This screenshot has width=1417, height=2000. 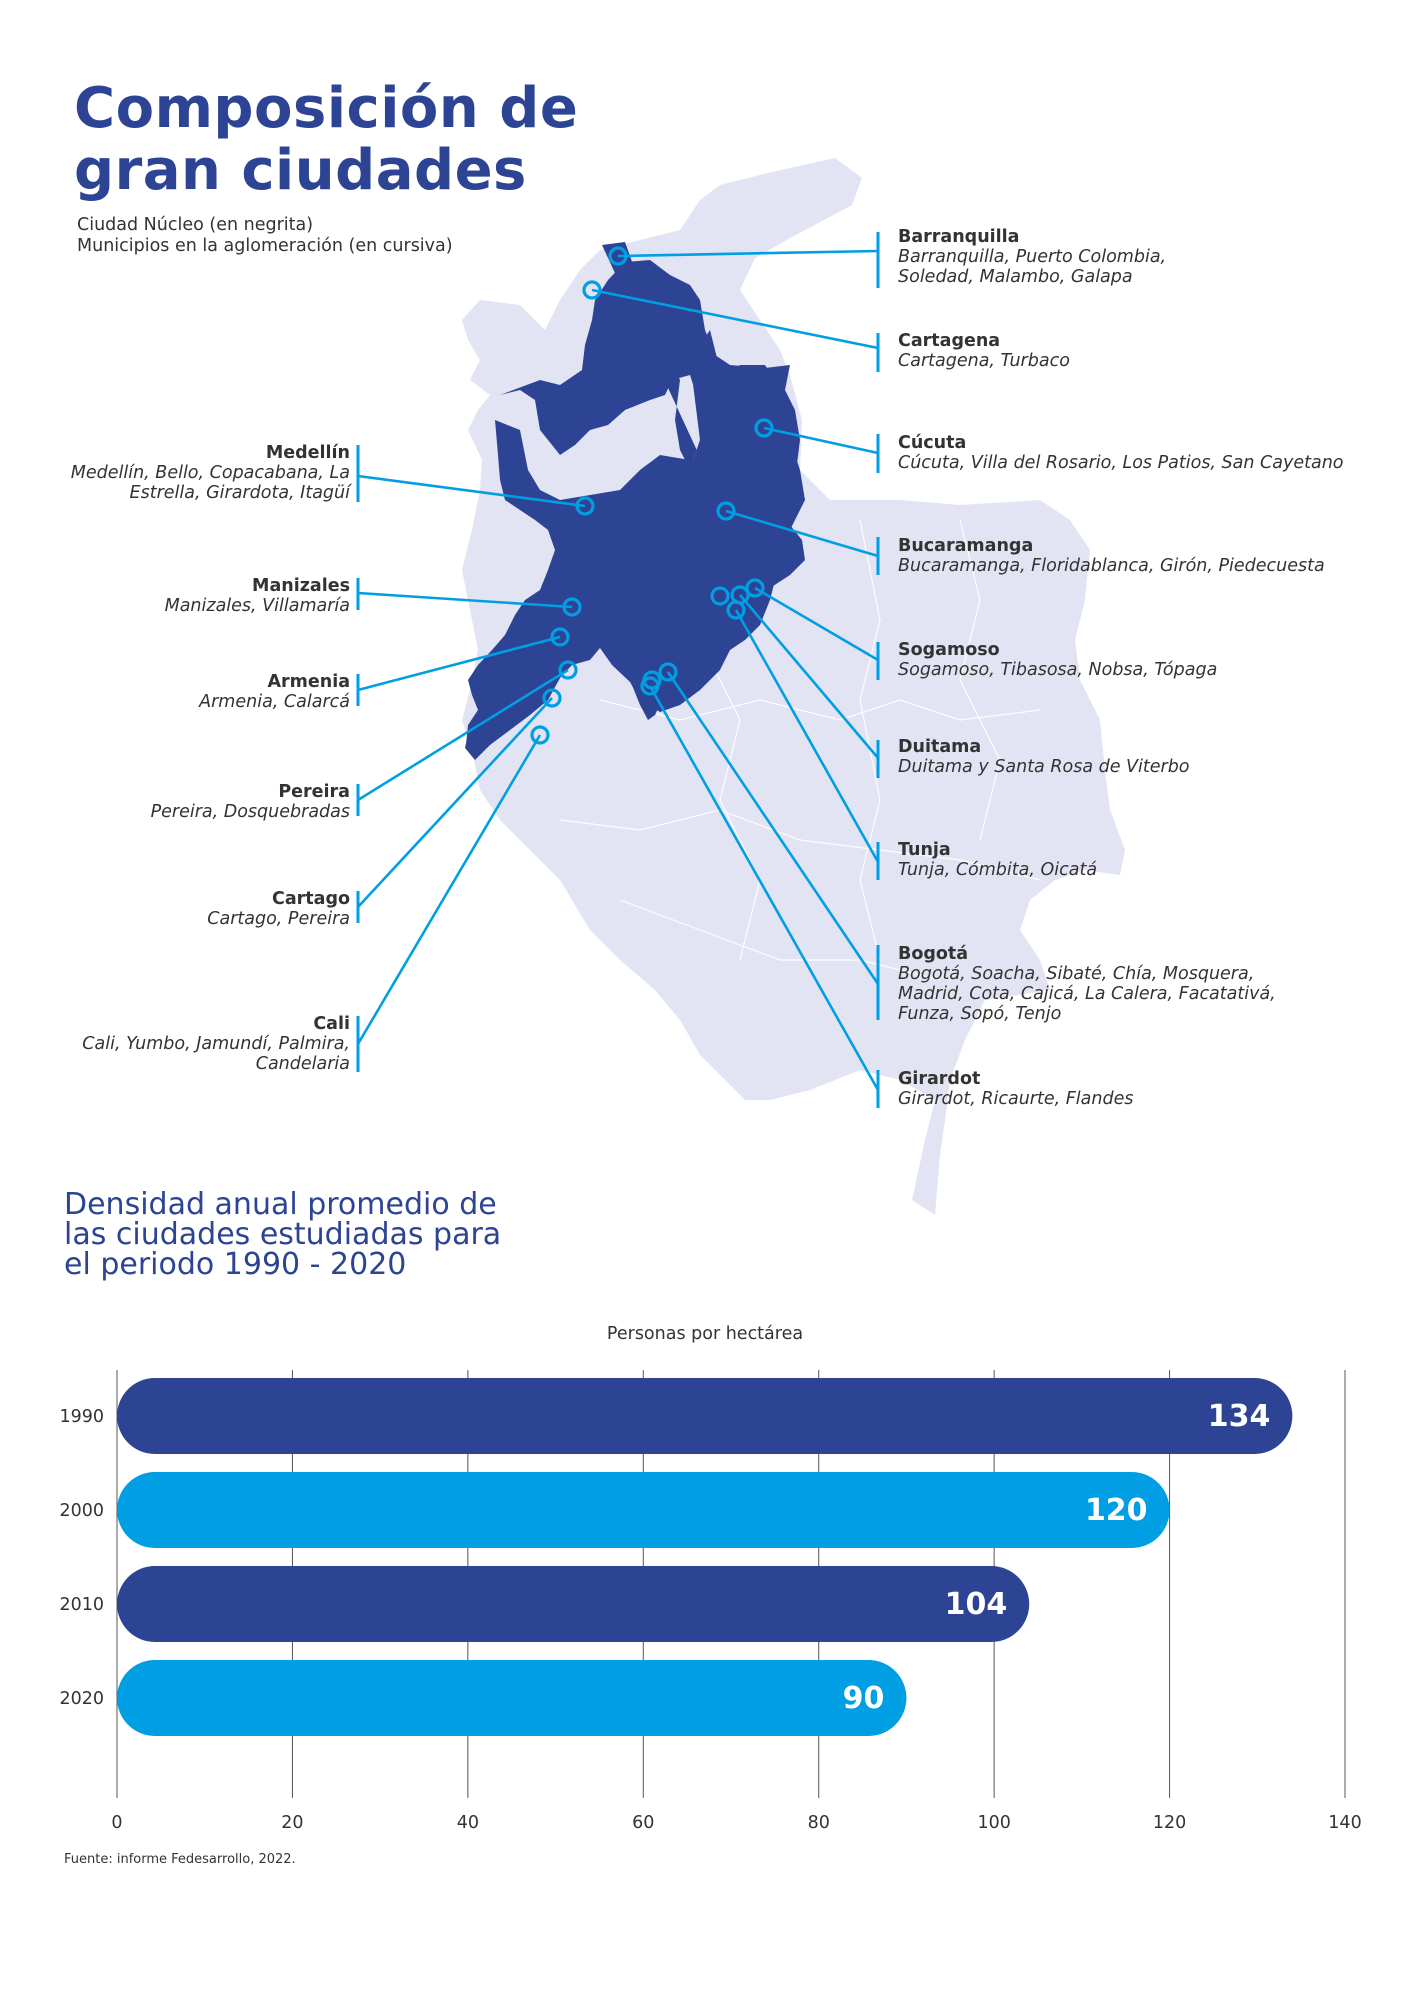 What do you see at coordinates (278, 919) in the screenshot?
I see `municipalities: Cartago, Pereira` at bounding box center [278, 919].